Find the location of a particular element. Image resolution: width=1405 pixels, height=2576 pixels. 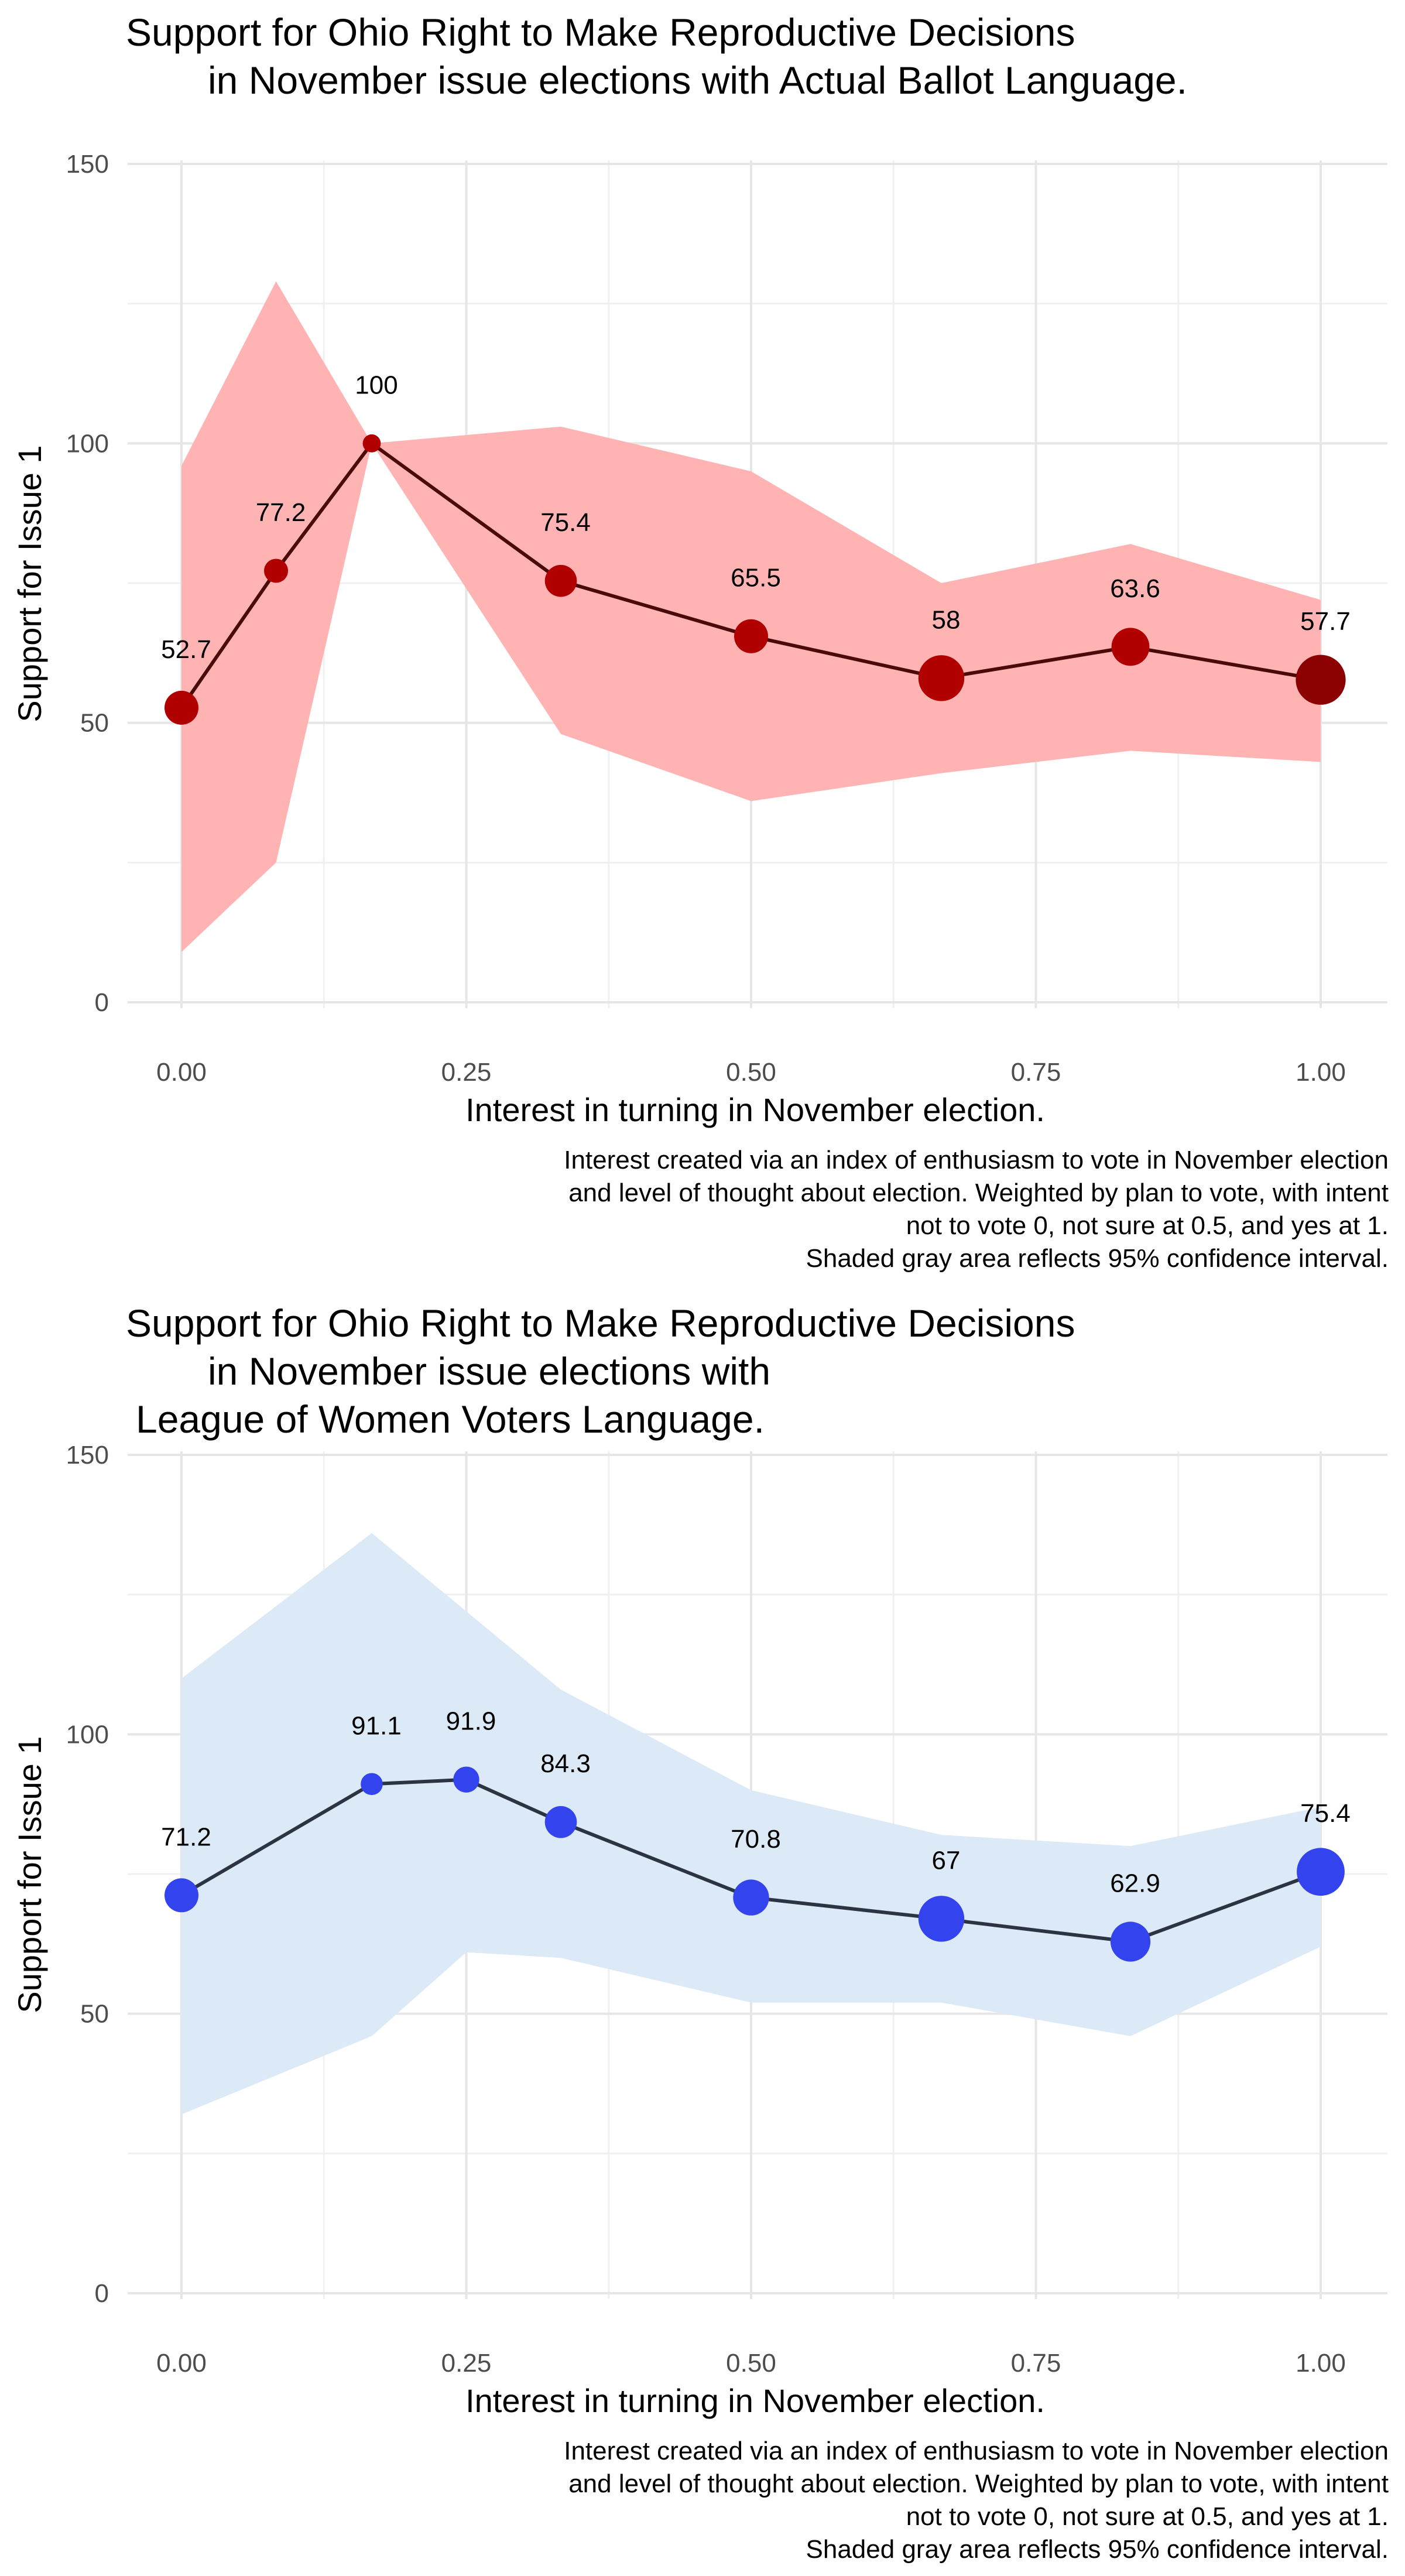

data-label: 63.6 is located at coordinates (1135, 588).